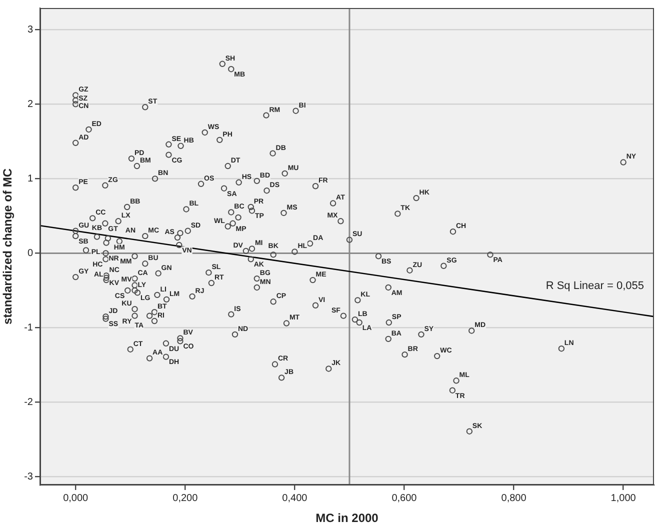  I want to click on x-tick-label: 0,600, so click(405, 498).